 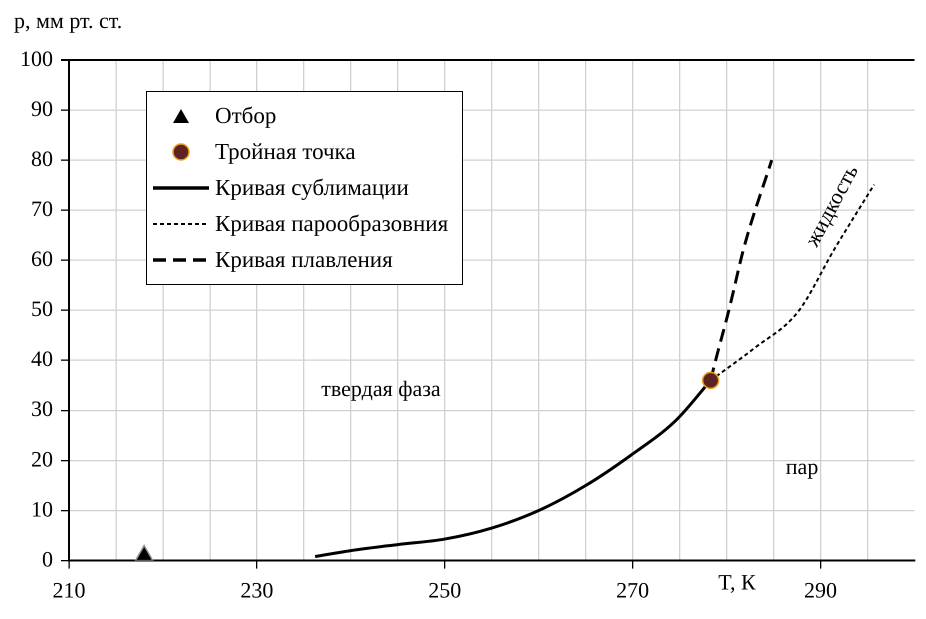 I want to click on x-tick-label: 230, so click(x=257, y=590).